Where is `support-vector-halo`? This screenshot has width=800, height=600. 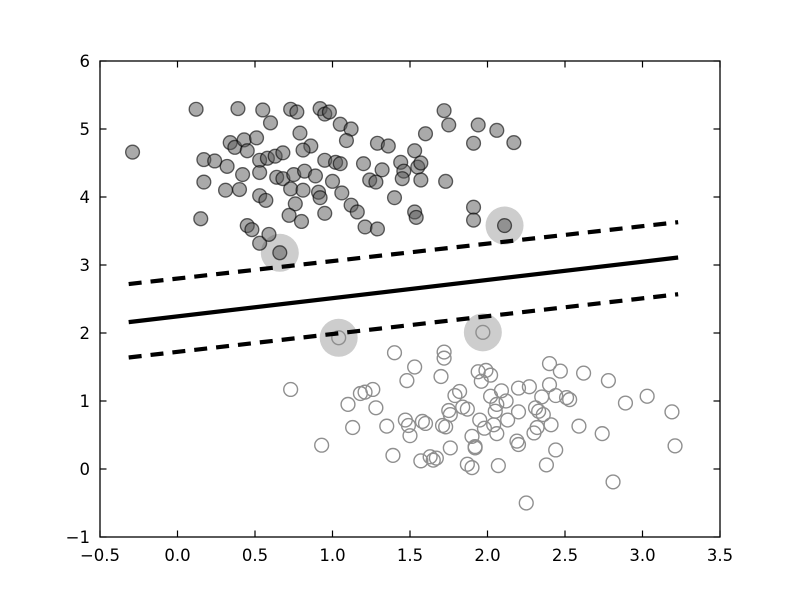 support-vector-halo is located at coordinates (338, 337).